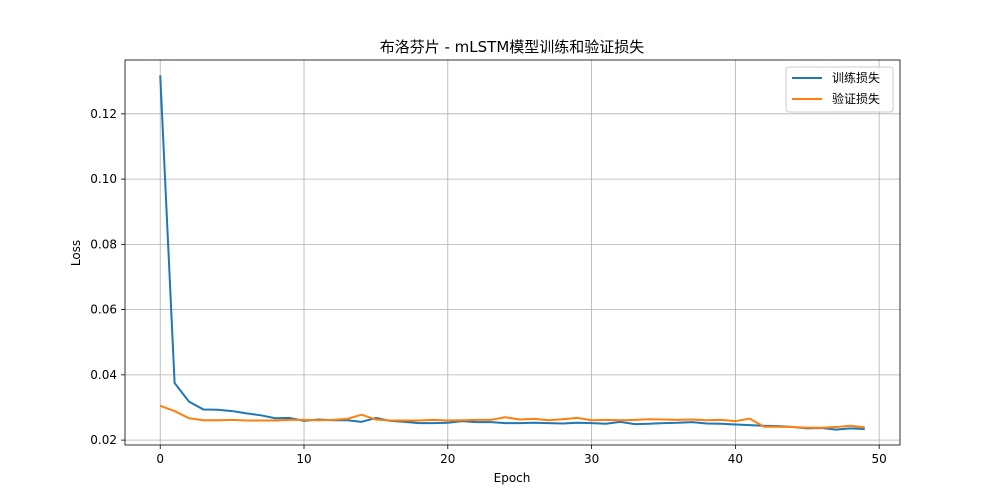 Image resolution: width=1000 pixels, height=500 pixels. I want to click on y-tick-label: 0.04, so click(103, 375).